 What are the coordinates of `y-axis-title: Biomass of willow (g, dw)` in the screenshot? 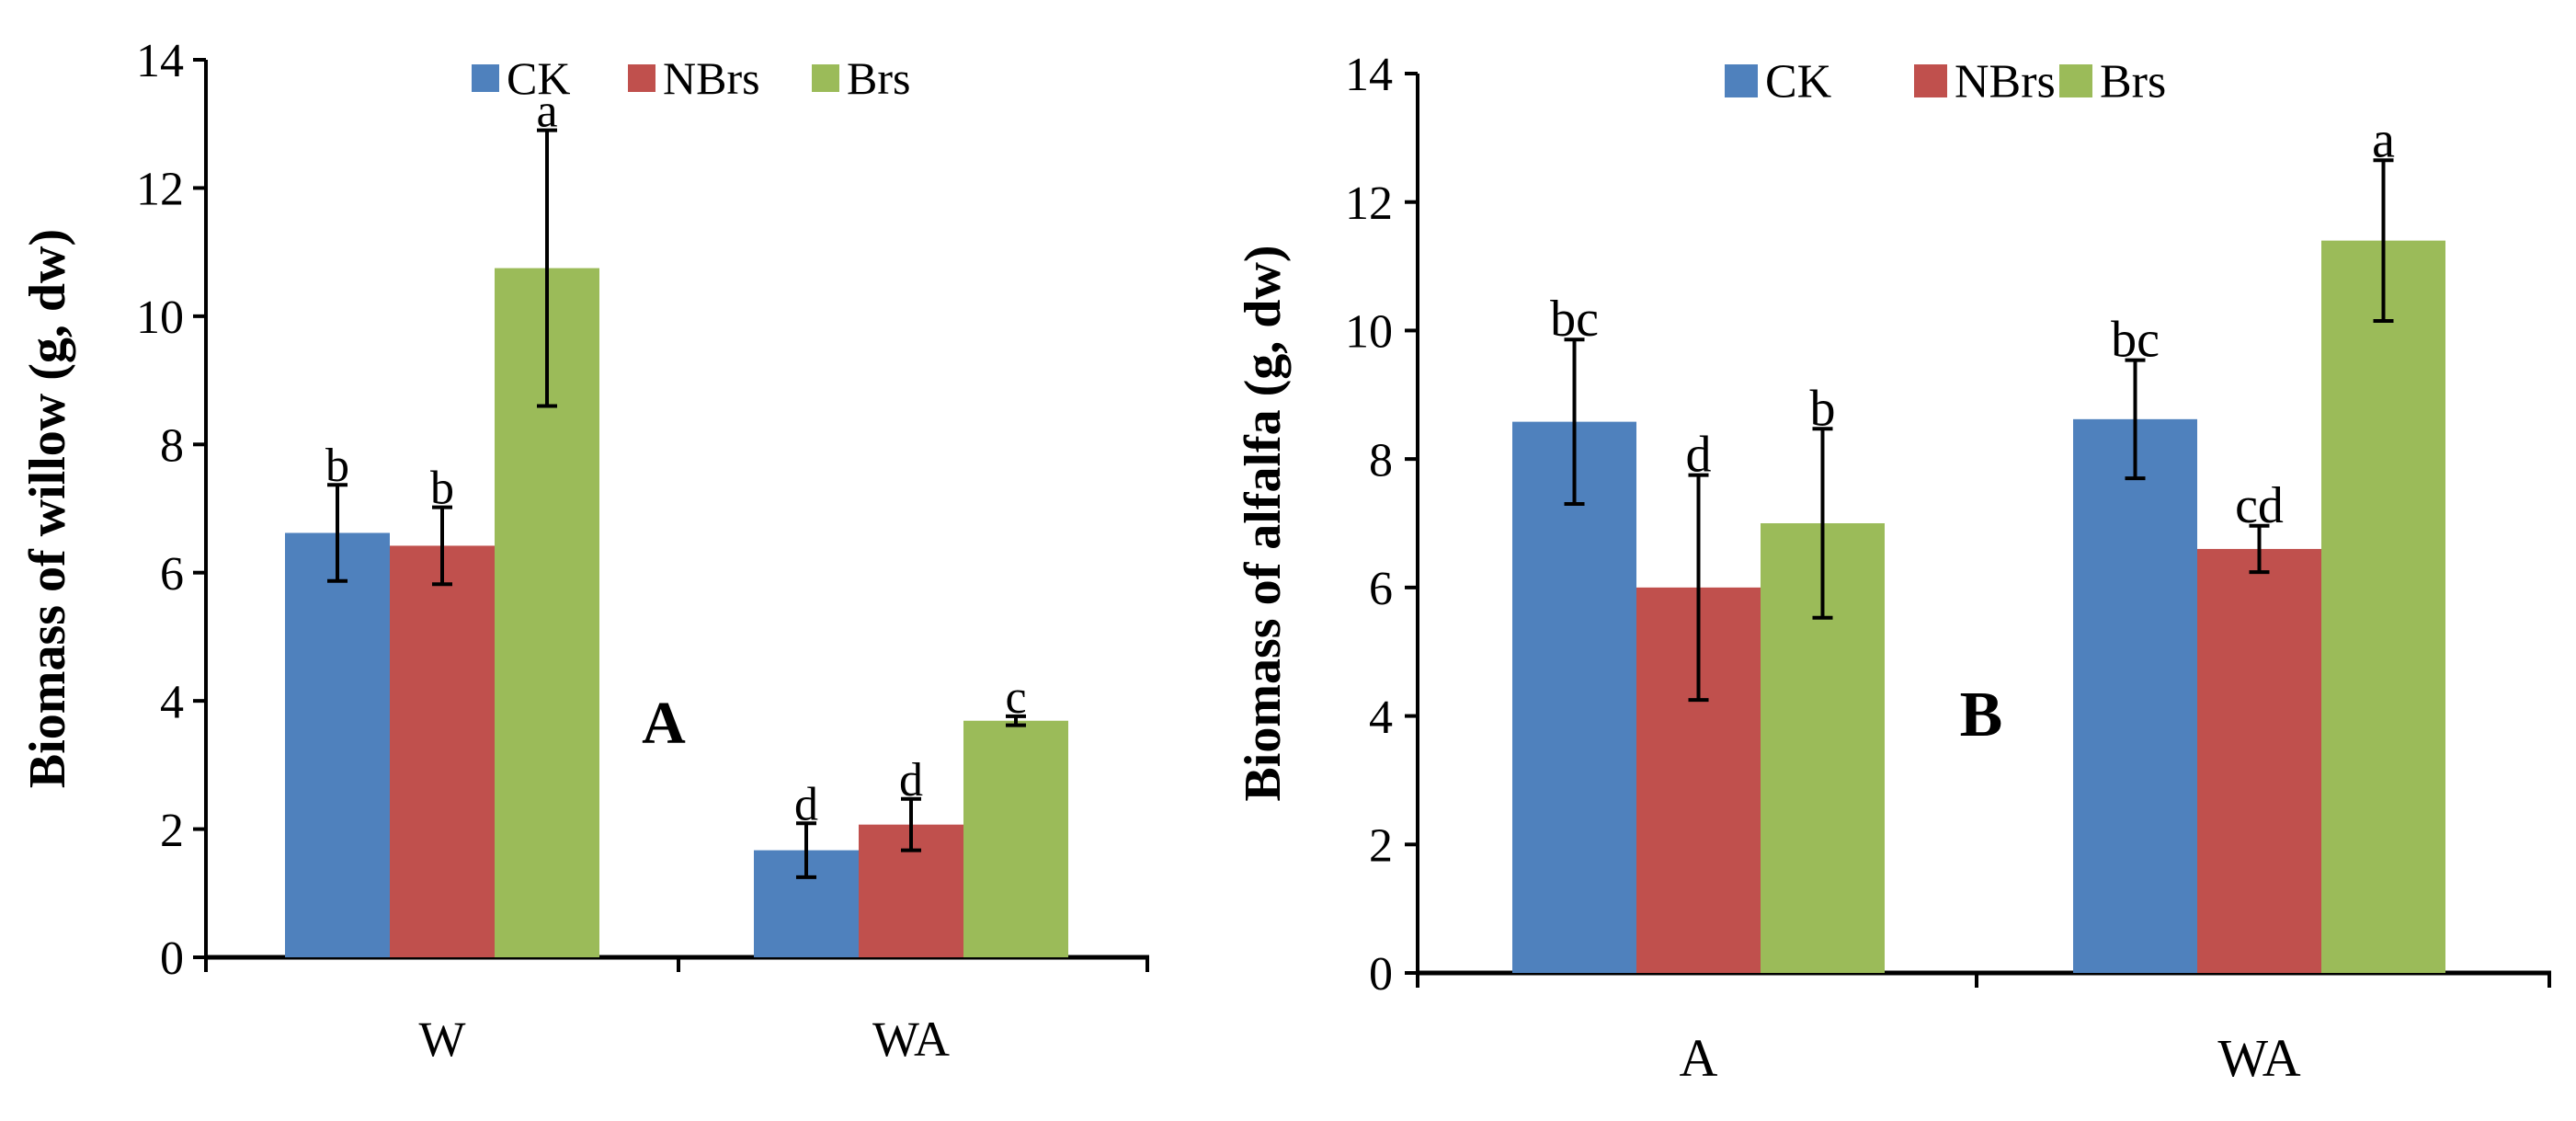 It's located at (47, 508).